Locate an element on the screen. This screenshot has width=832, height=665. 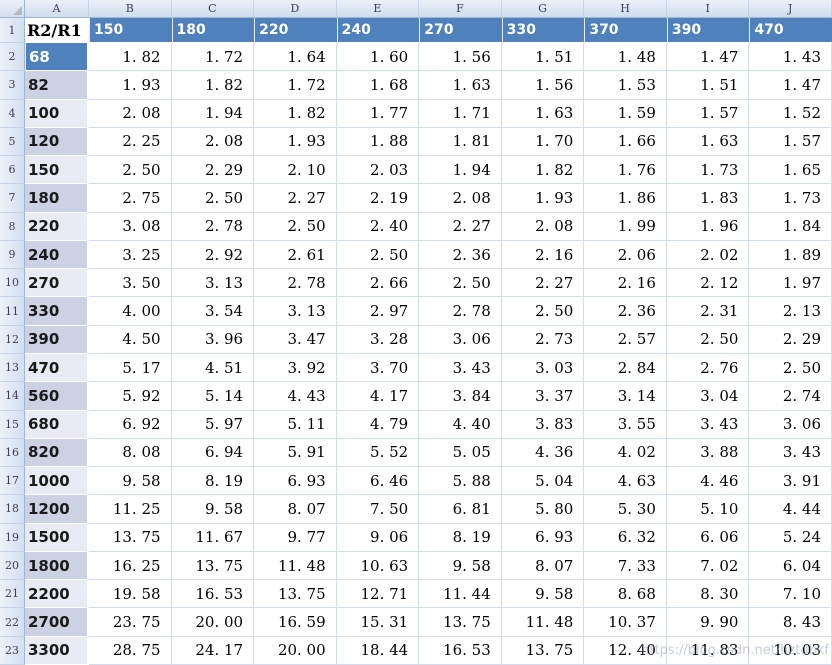
cell-D1-header: 220 is located at coordinates (295, 30).